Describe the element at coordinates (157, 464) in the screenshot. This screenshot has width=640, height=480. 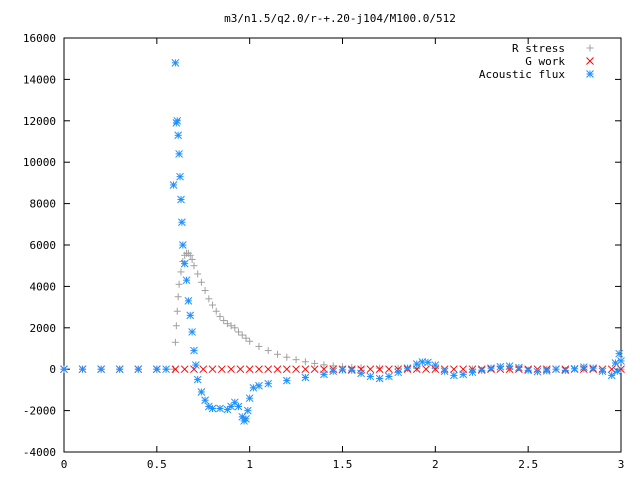
I see `x-tick-label: 0.5` at that location.